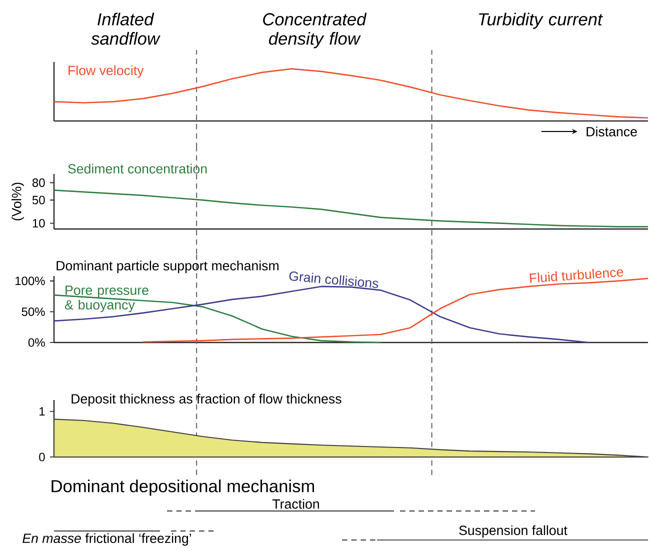 This screenshot has height=551, width=649. Describe the element at coordinates (577, 275) in the screenshot. I see `series-label: Fluid turbulence` at that location.